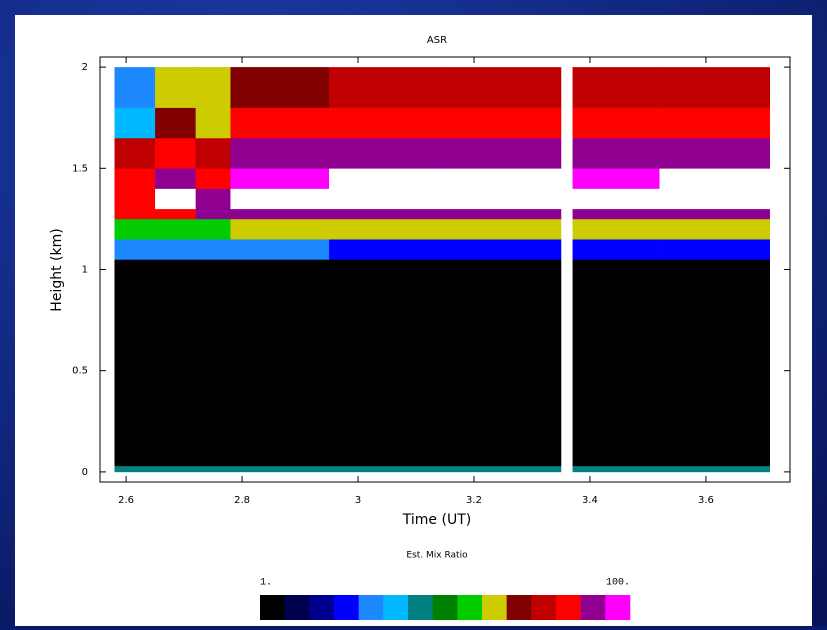 The width and height of the screenshot is (827, 630). I want to click on x-tick-label: 3.2, so click(474, 500).